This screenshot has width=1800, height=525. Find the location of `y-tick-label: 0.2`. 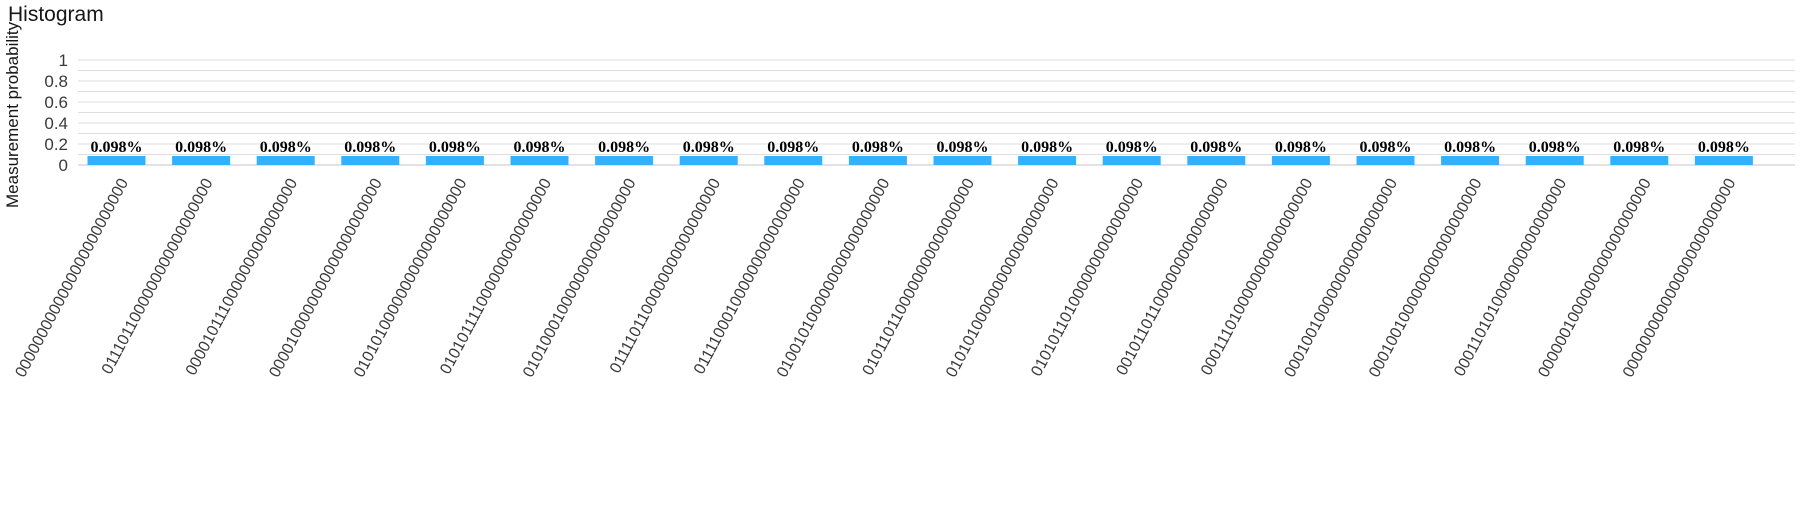

y-tick-label: 0.2 is located at coordinates (56, 144).